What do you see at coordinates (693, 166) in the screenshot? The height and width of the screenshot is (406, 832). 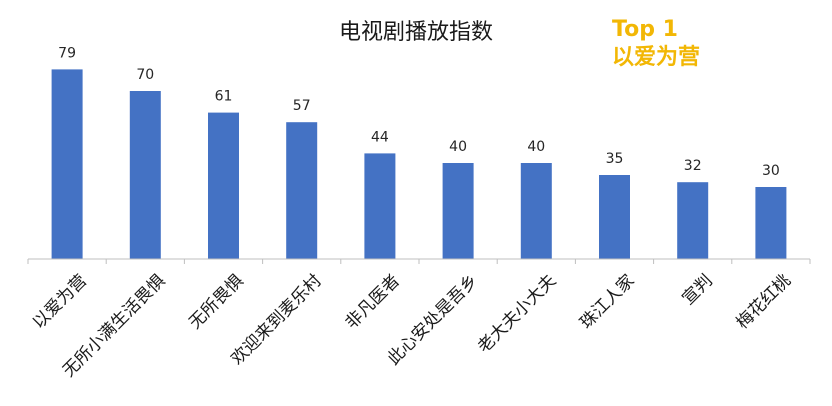 I see `value-label-9: 32` at bounding box center [693, 166].